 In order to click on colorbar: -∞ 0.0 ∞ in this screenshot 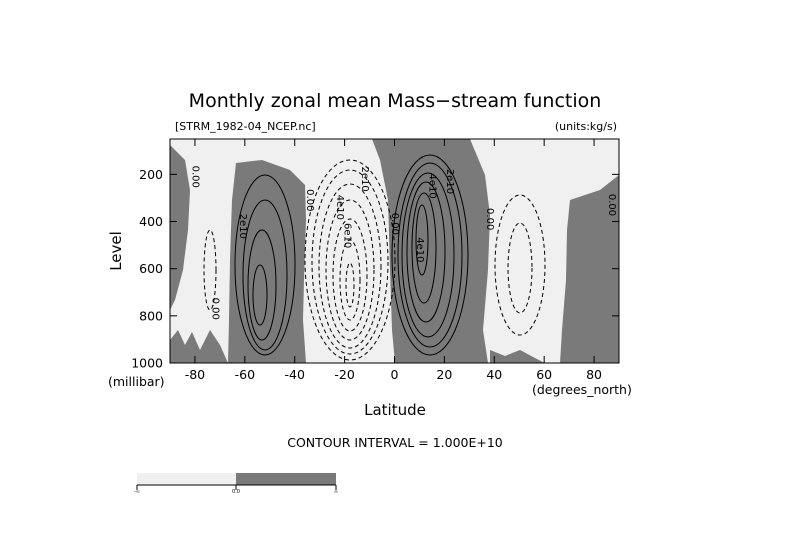, I will do `click(236, 484)`.